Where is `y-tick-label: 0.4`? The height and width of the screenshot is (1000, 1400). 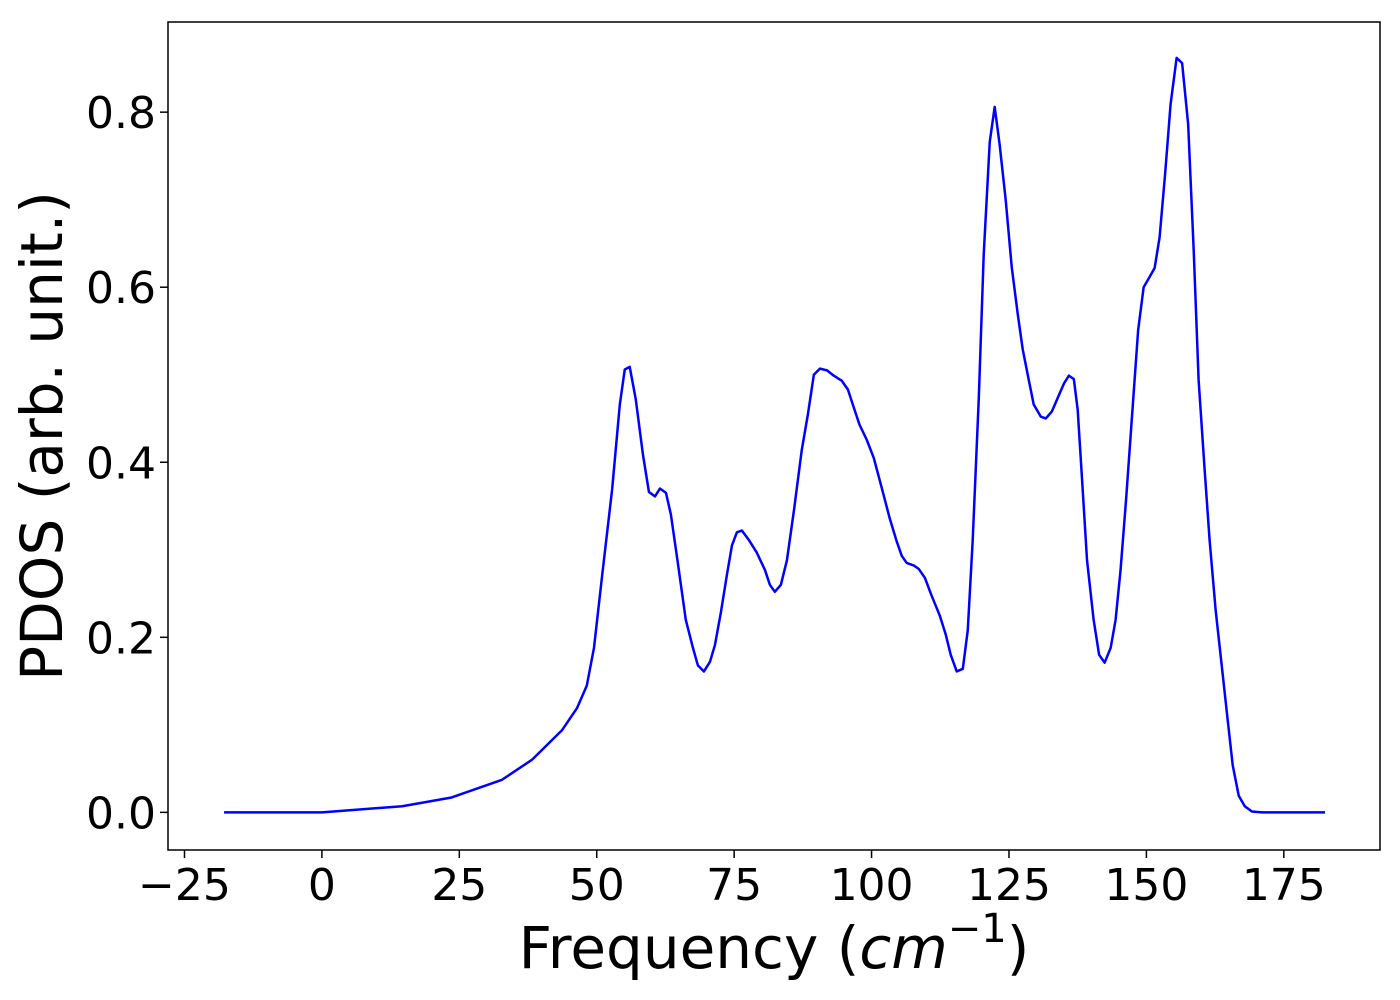
y-tick-label: 0.4 is located at coordinates (121, 463).